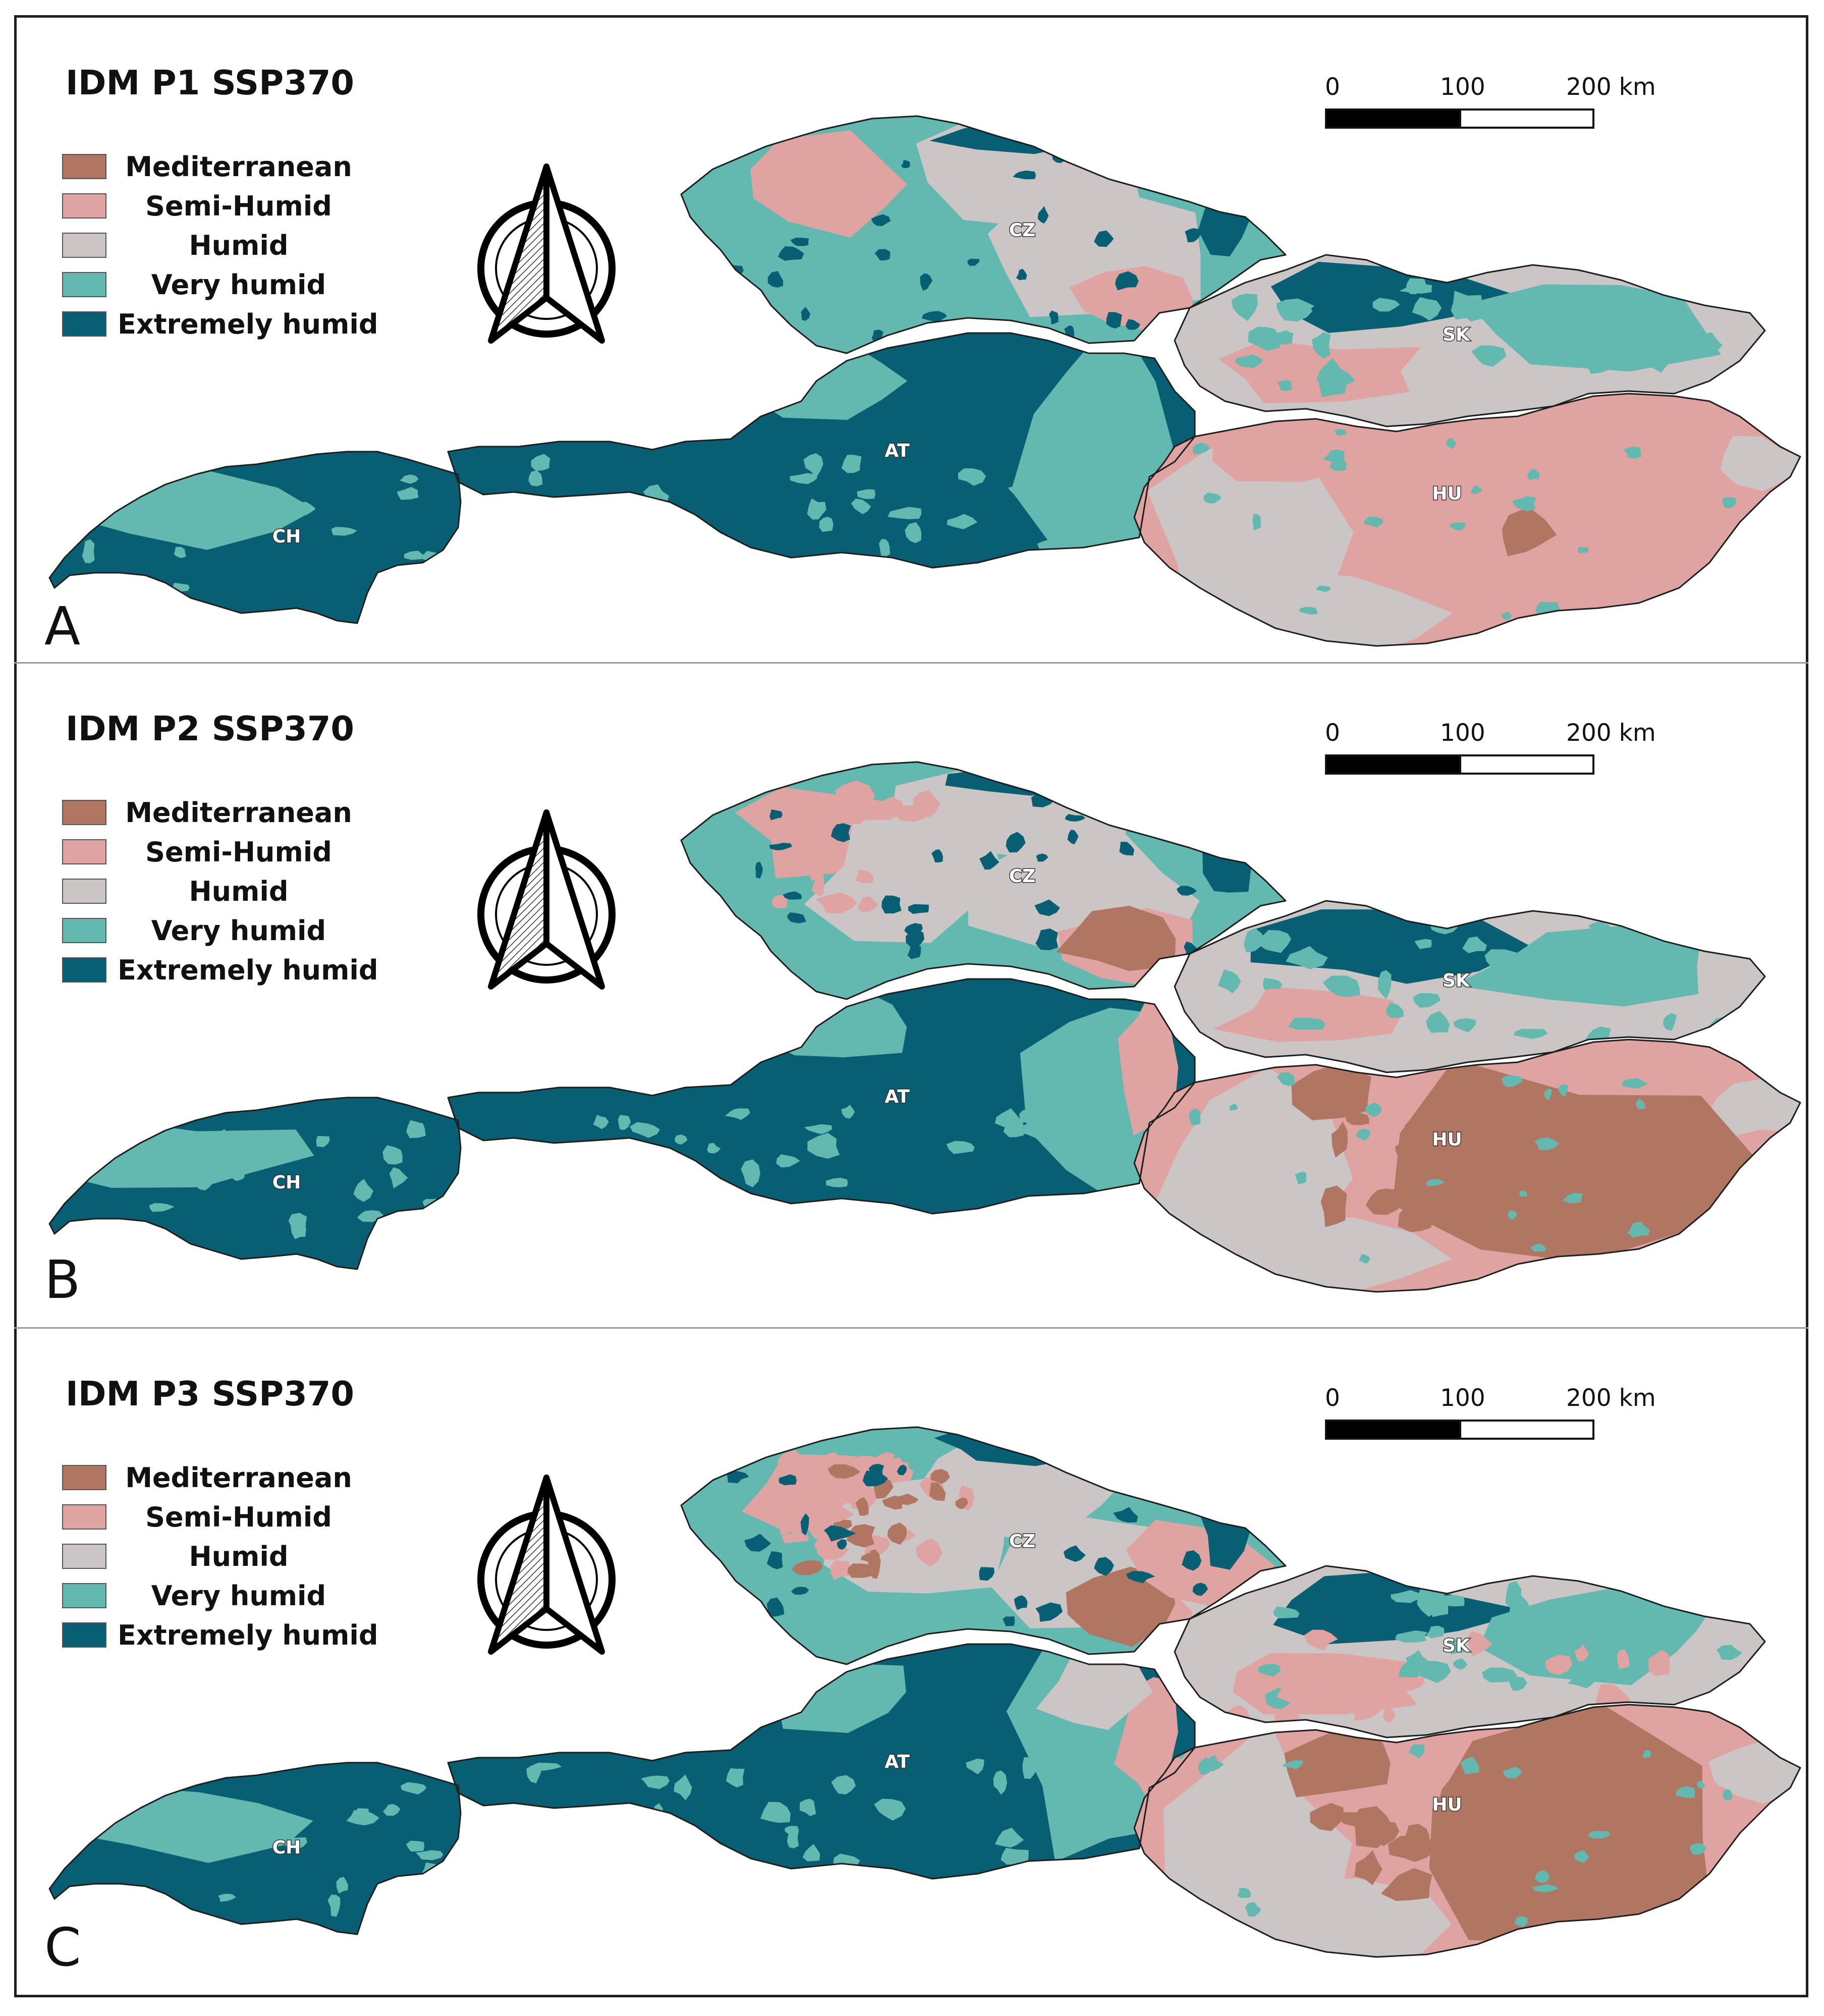  Describe the element at coordinates (897, 1096) in the screenshot. I see `country-label-at: AT` at that location.